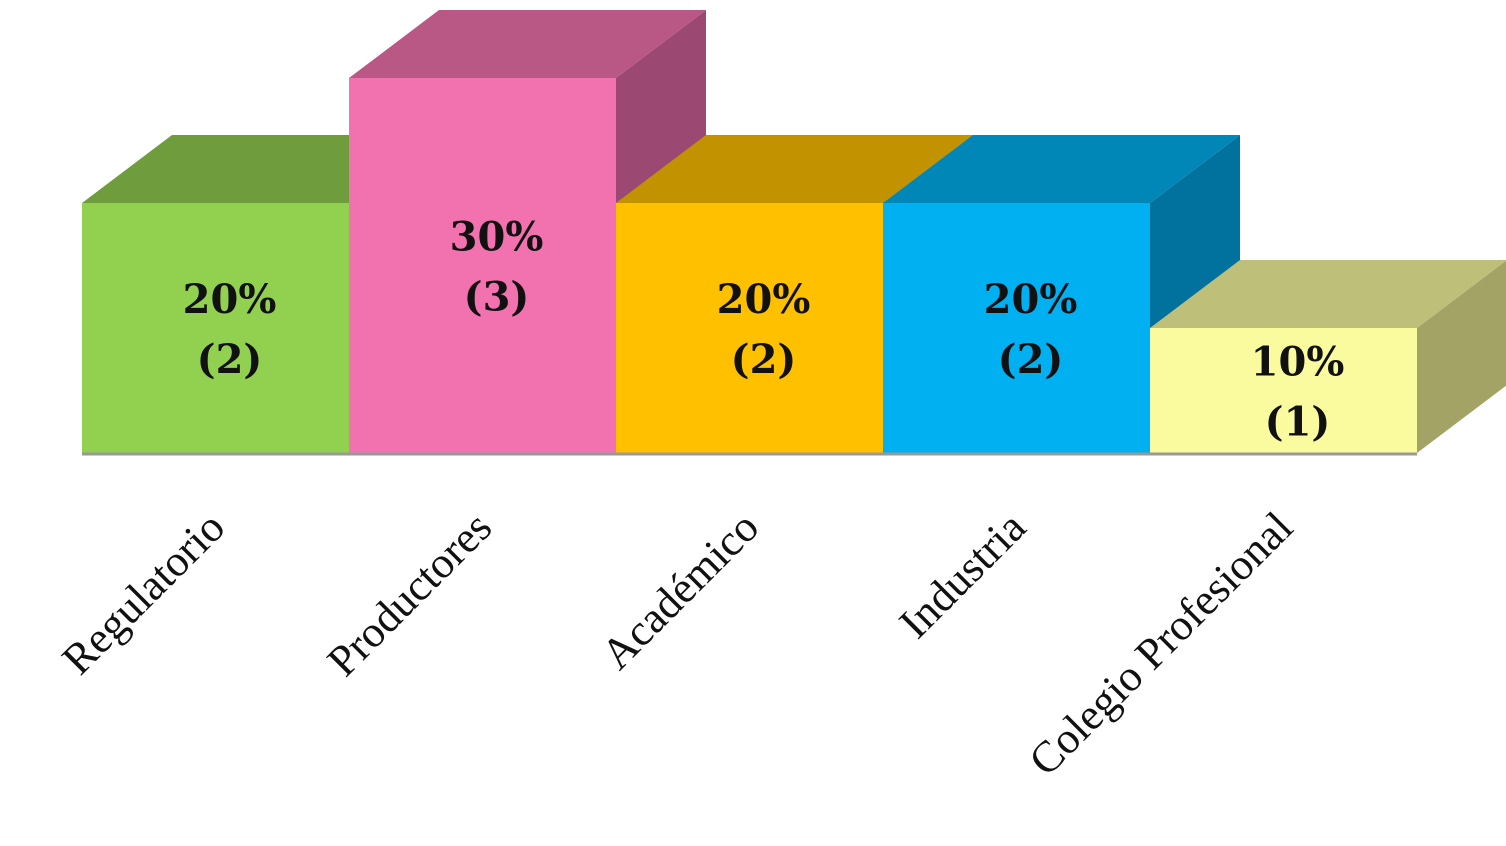 The width and height of the screenshot is (1506, 846). I want to click on value-label-1: 30%, so click(497, 237).